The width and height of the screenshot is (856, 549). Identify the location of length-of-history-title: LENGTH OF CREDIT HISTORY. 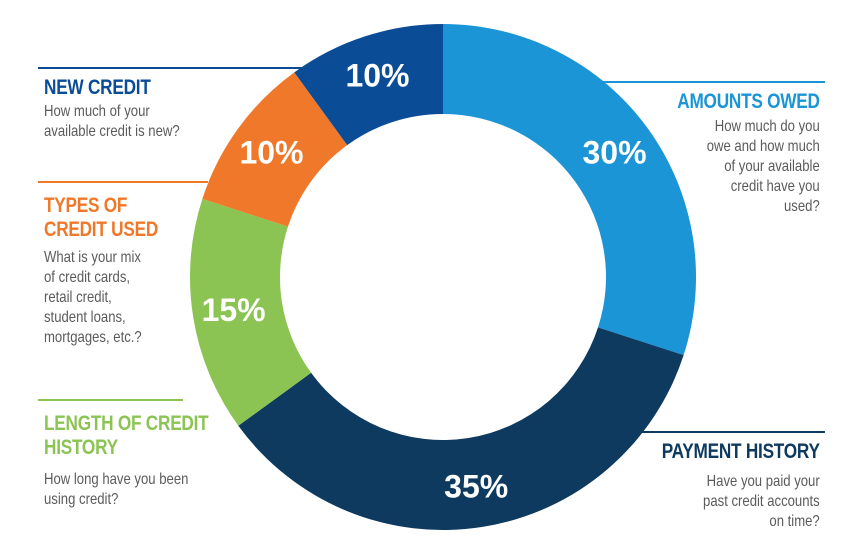
(126, 436).